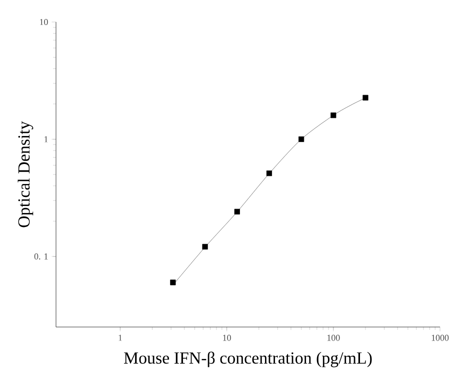 This screenshot has height=390, width=464. Describe the element at coordinates (440, 337) in the screenshot. I see `x-tick-label: 1000` at that location.